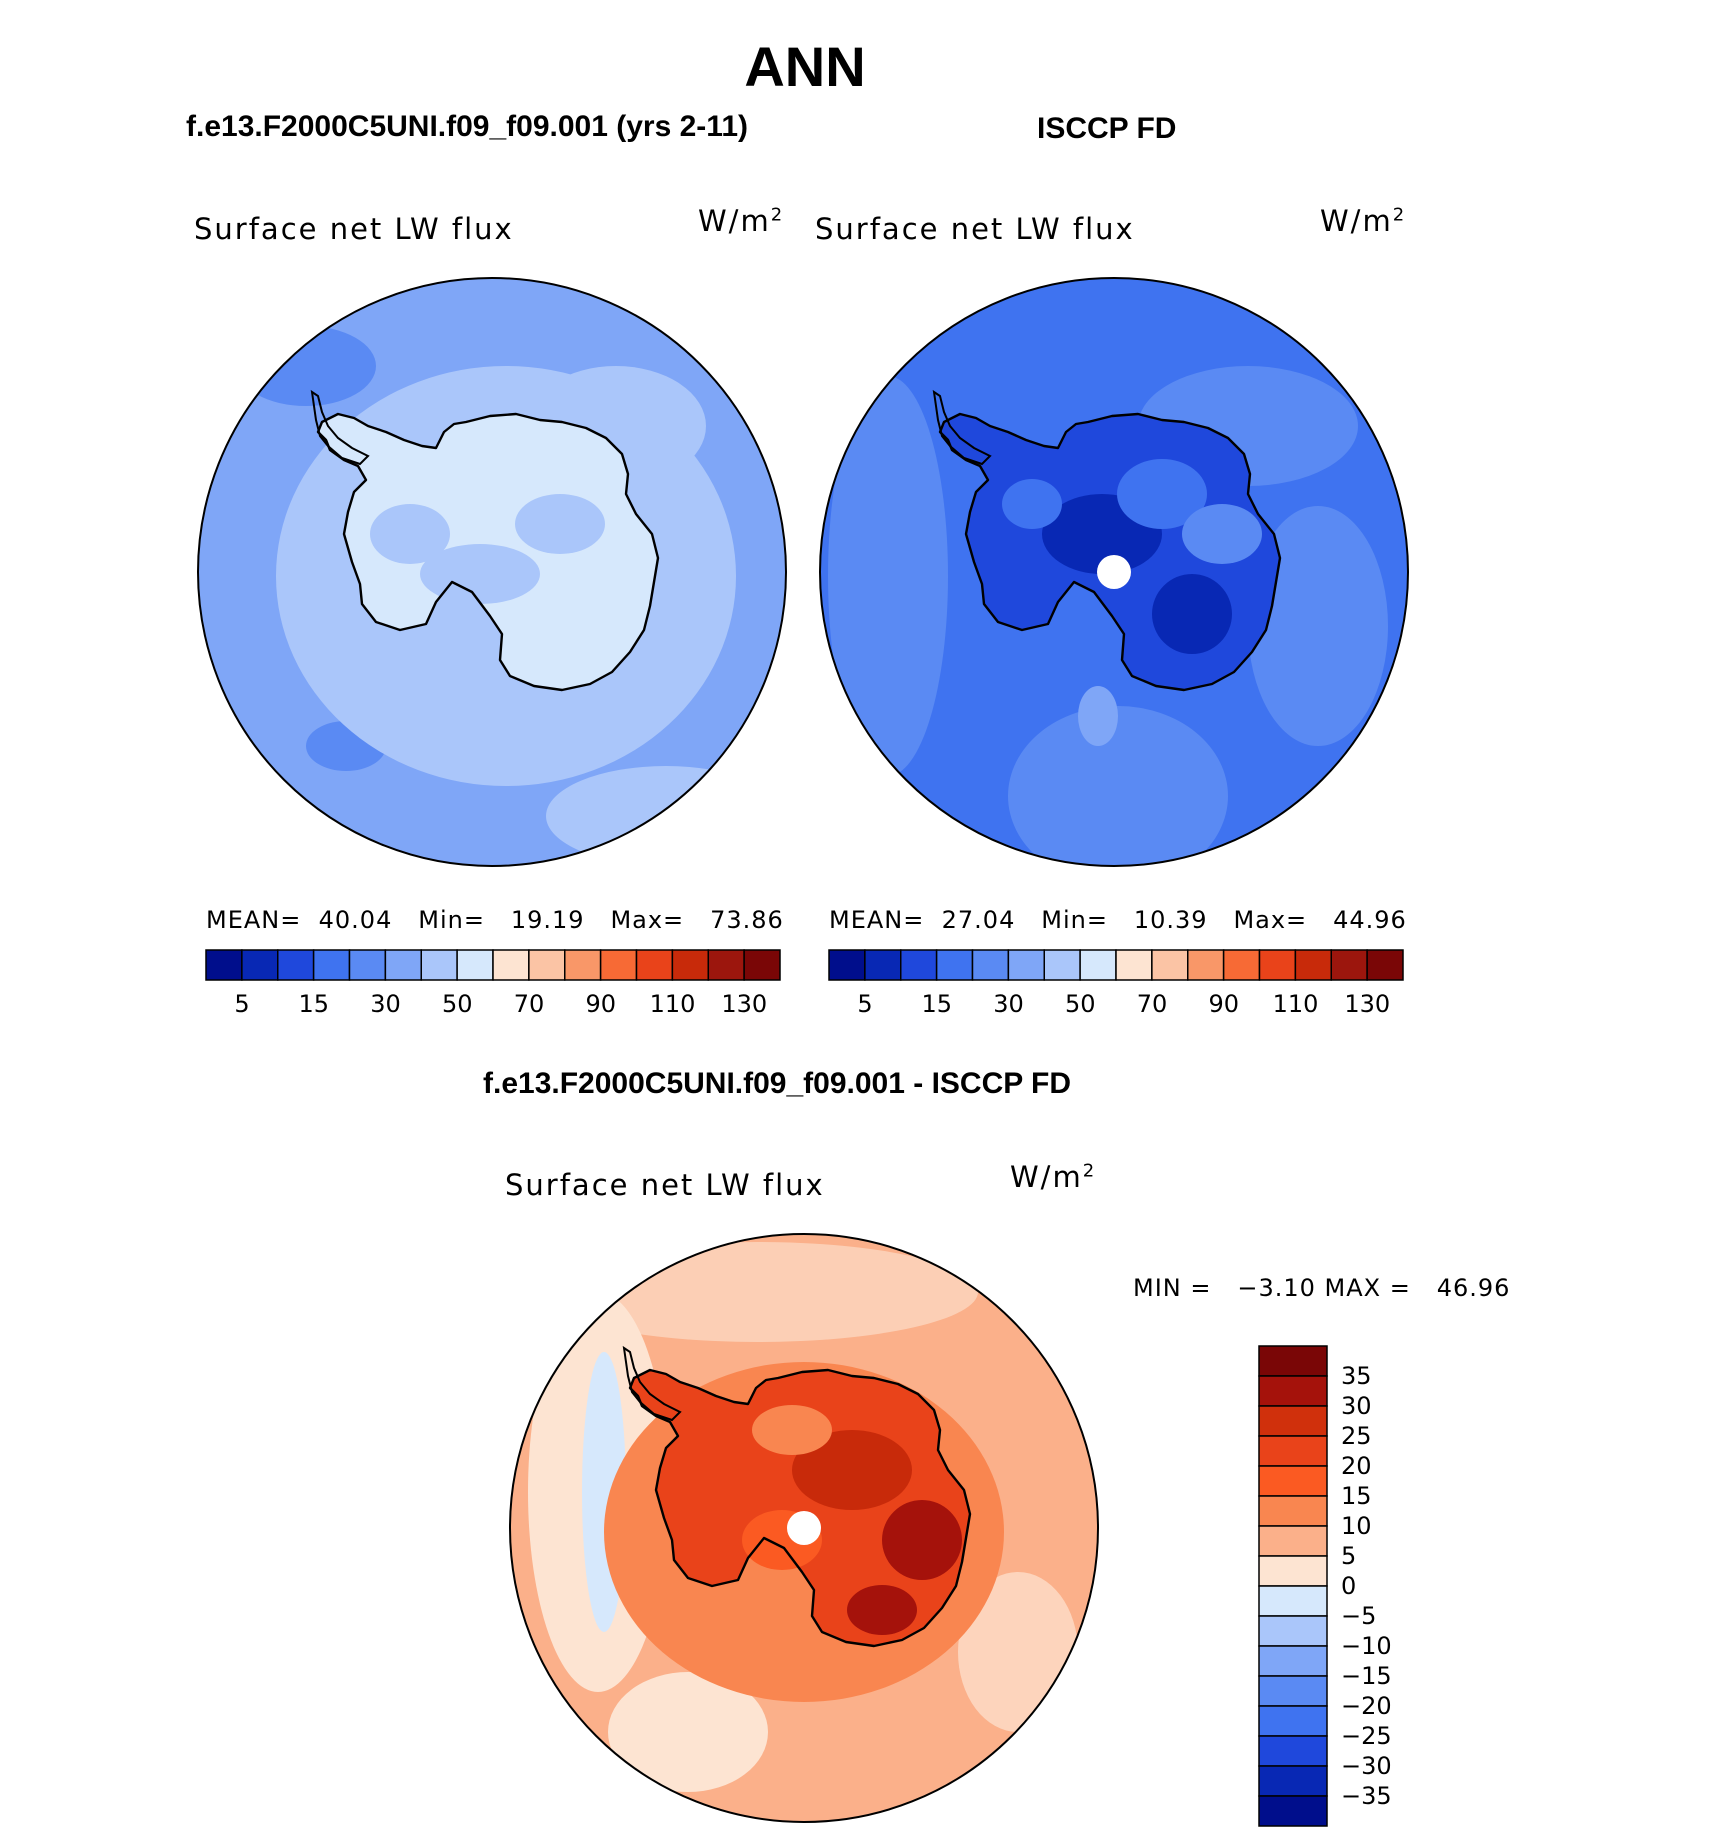  I want to click on model-colorbar: 5 15 30 50 70 90 110 130, so click(493, 983).